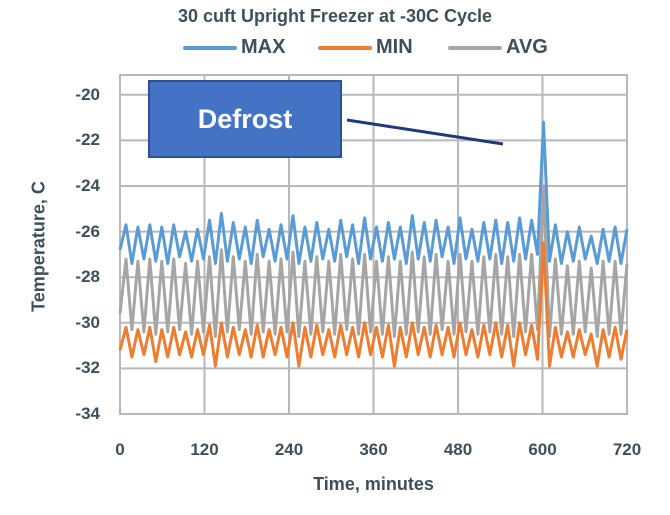  I want to click on y-tick-label: -24, so click(87, 185).